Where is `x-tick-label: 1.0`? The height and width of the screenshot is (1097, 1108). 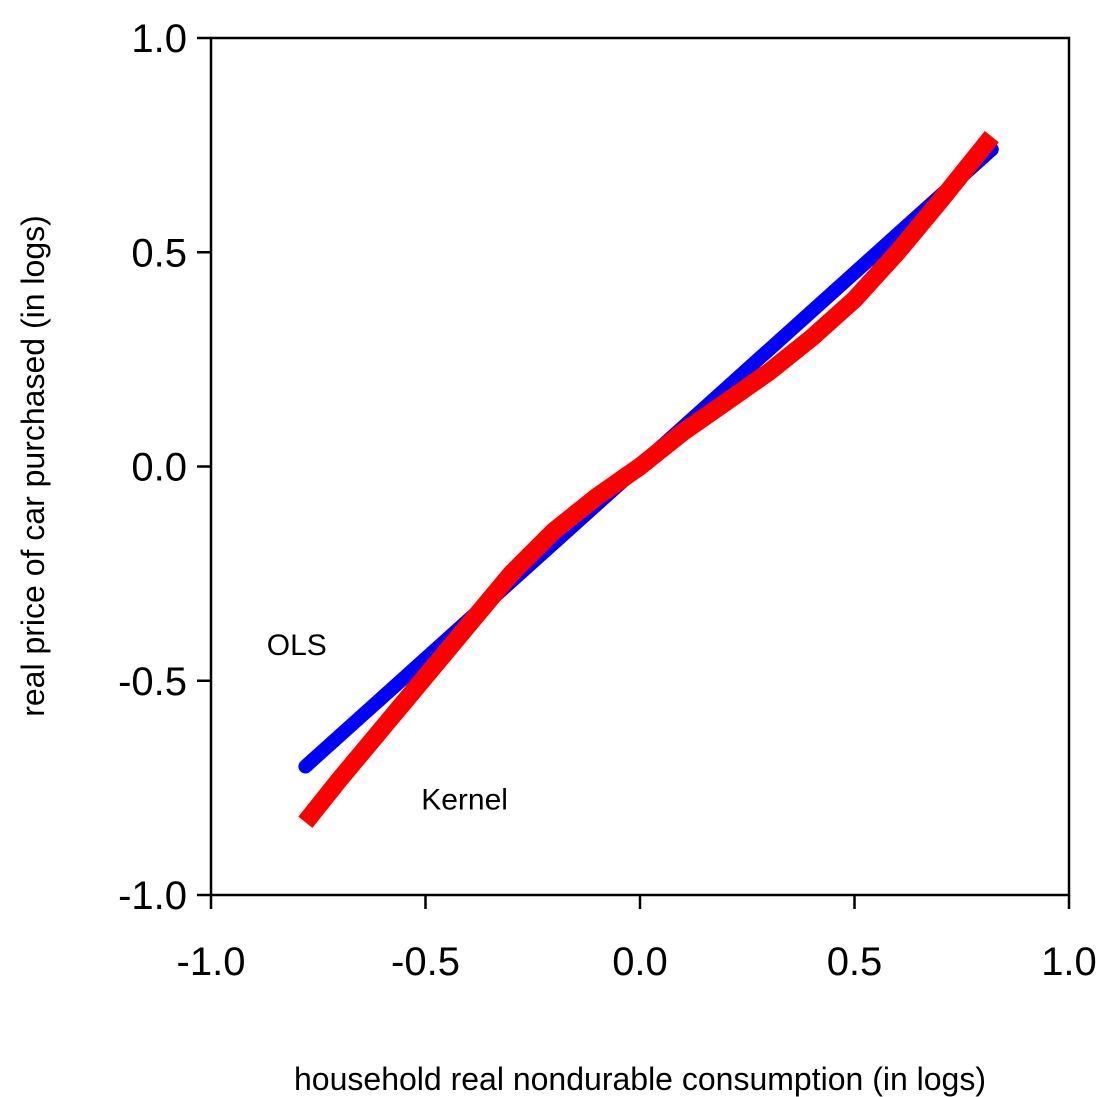
x-tick-label: 1.0 is located at coordinates (1069, 962).